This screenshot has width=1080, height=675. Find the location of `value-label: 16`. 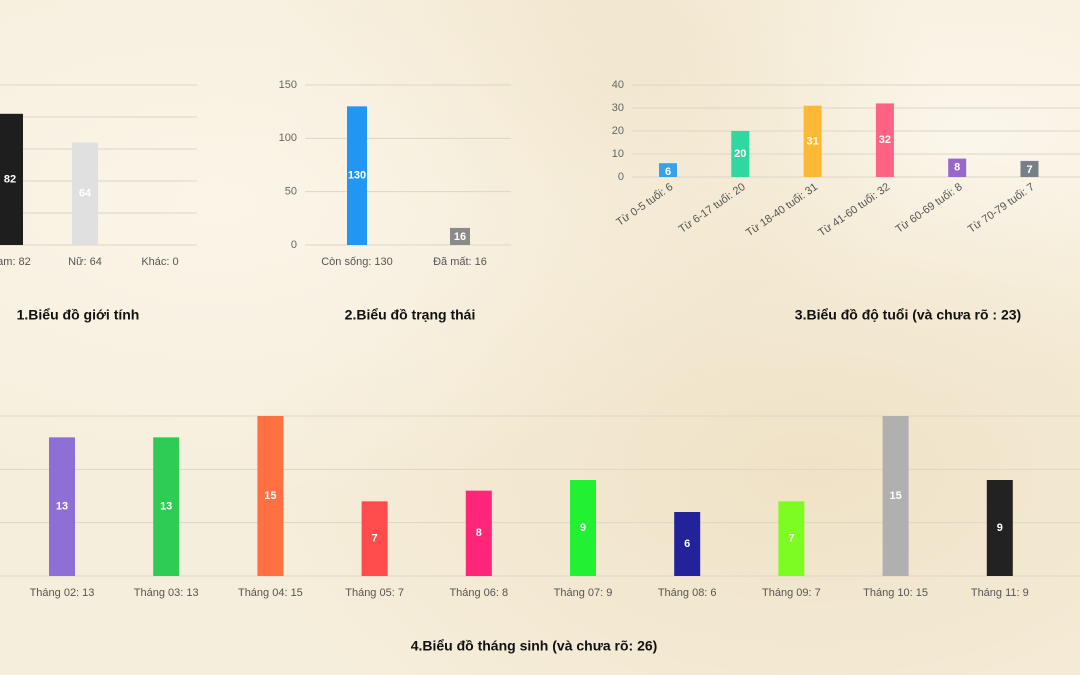

value-label: 16 is located at coordinates (460, 237).